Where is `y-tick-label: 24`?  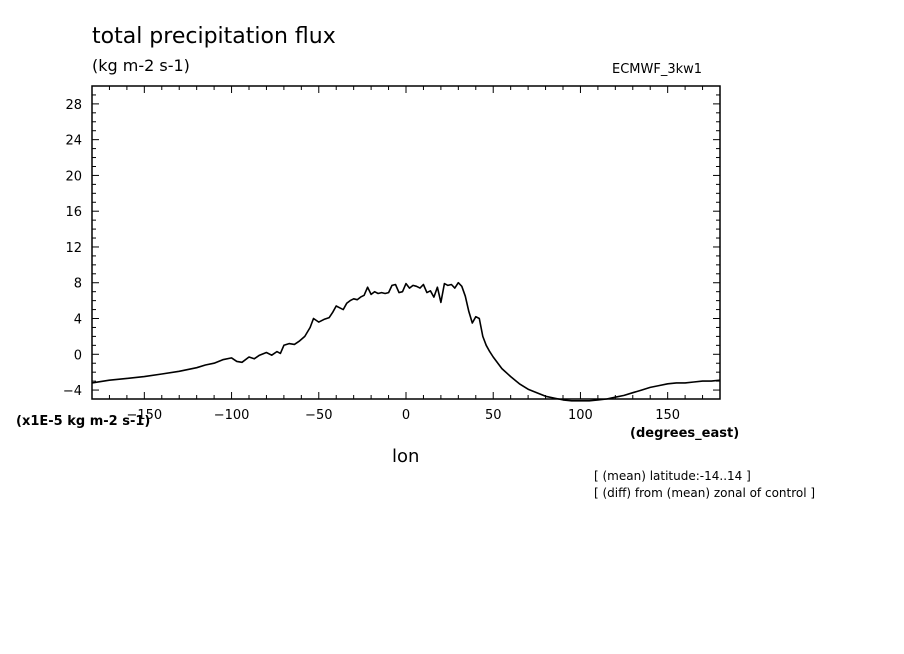
y-tick-label: 24 is located at coordinates (73, 141).